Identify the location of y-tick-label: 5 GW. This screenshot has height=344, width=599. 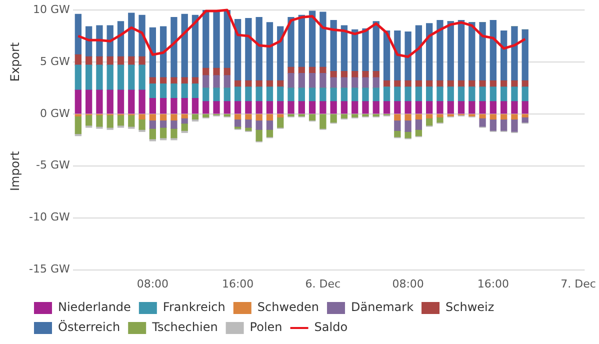
(55, 61).